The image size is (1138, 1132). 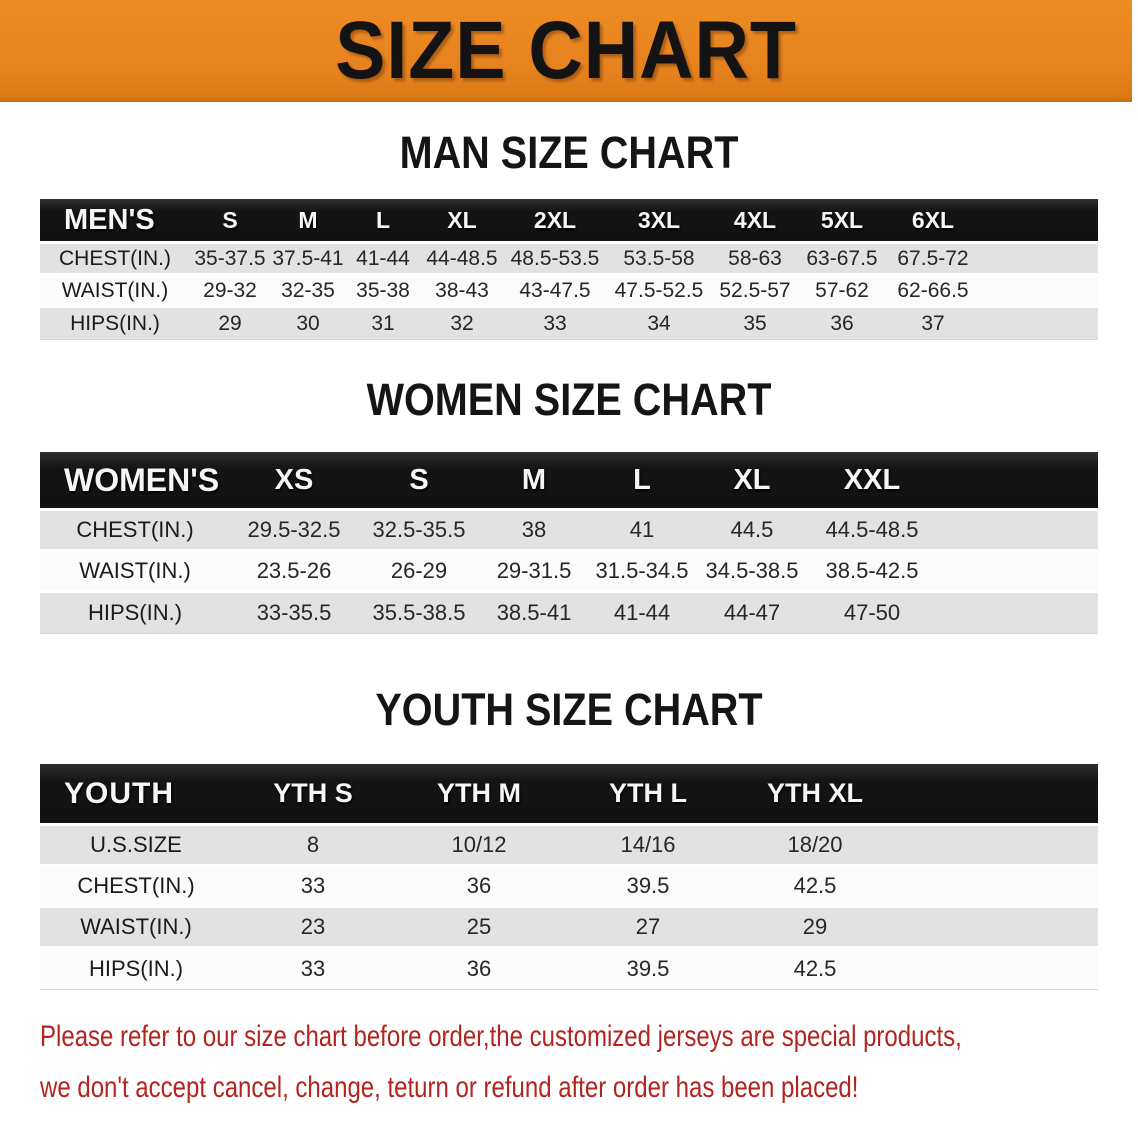 I want to click on size-cell: 30, so click(x=308, y=324).